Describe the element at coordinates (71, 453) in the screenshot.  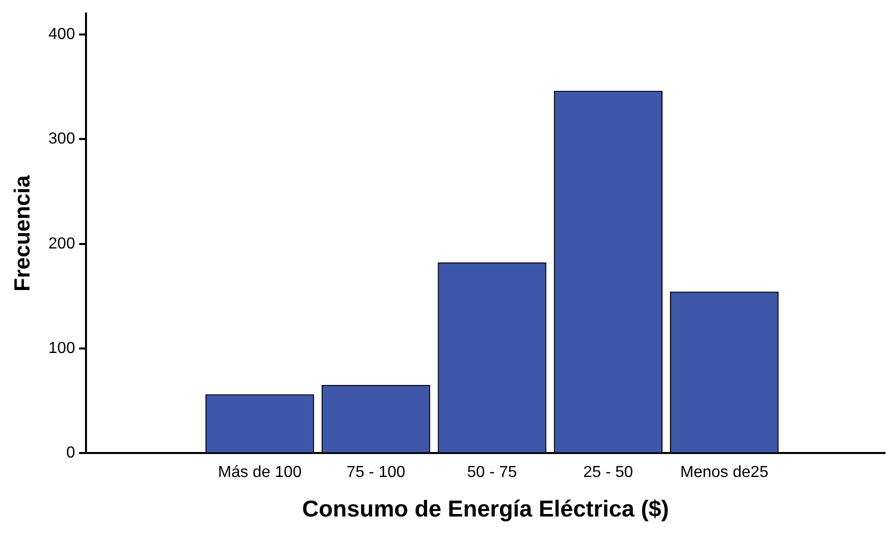
I see `y-tick-label: 0` at that location.